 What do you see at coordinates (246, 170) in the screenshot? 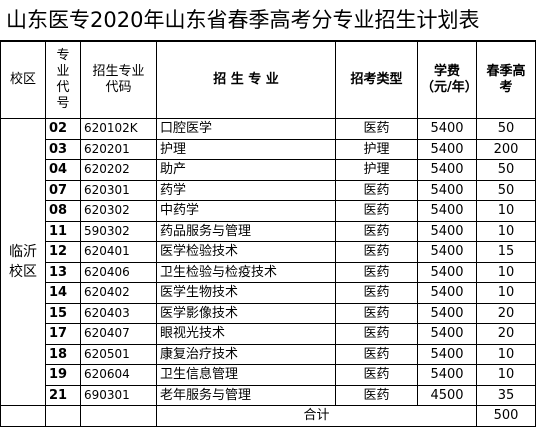
I see `major-name-cell: 助产` at bounding box center [246, 170].